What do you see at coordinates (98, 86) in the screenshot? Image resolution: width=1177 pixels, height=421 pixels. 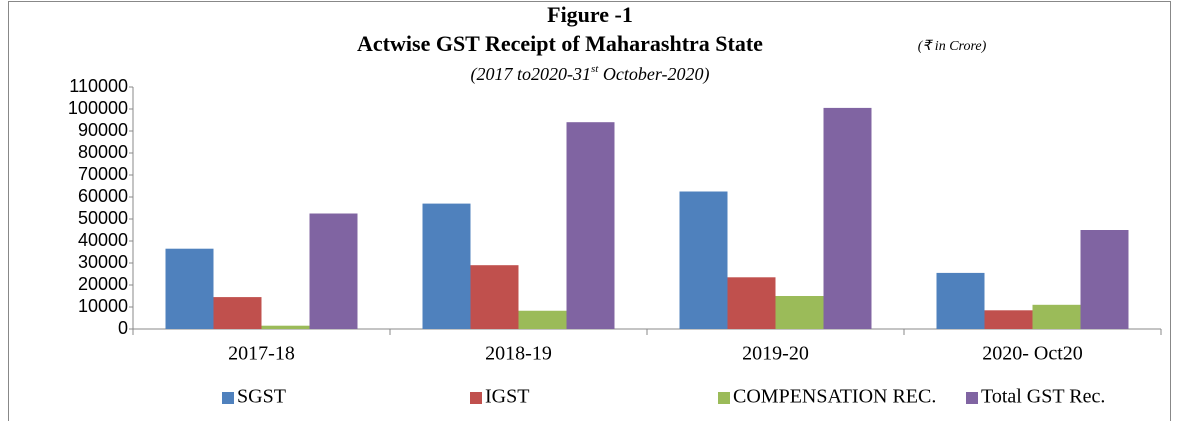 I see `y-tick-label: 110000` at bounding box center [98, 86].